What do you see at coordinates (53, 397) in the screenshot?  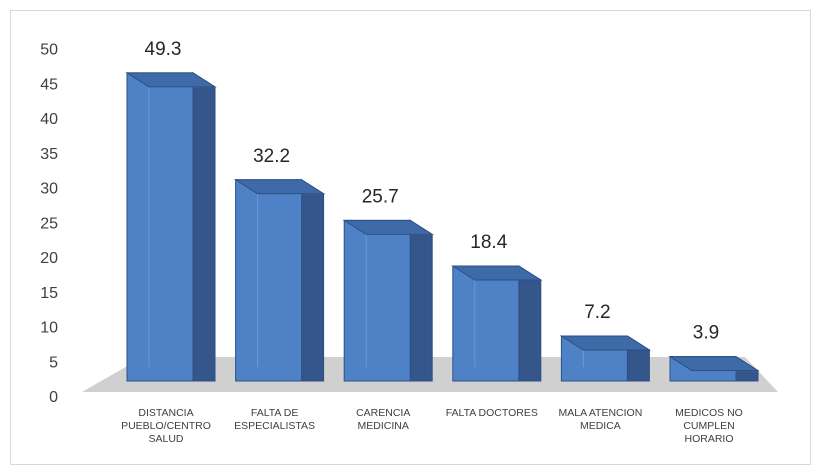 I see `y-tick-label: 0` at bounding box center [53, 397].